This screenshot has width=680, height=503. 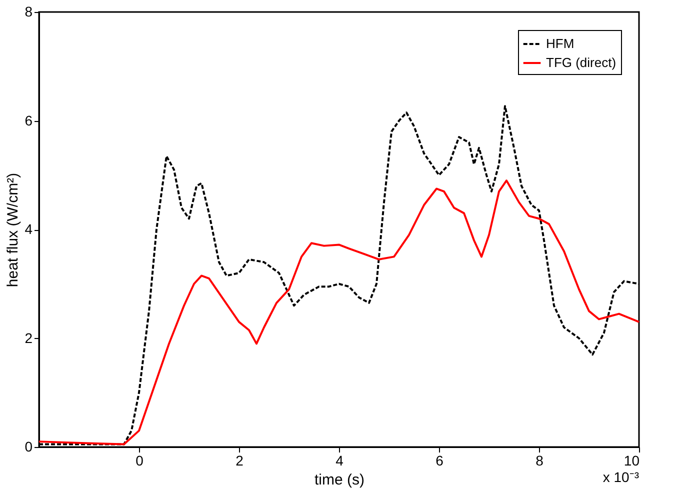 What do you see at coordinates (28, 12) in the screenshot?
I see `y-tick-label: 8` at bounding box center [28, 12].